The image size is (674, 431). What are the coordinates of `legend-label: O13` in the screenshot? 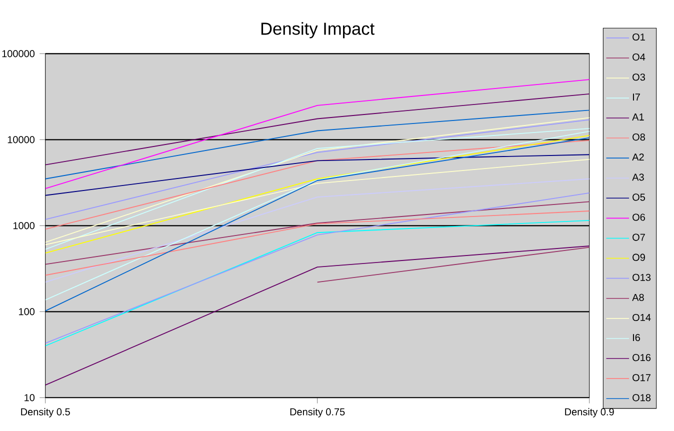 It's located at (641, 277).